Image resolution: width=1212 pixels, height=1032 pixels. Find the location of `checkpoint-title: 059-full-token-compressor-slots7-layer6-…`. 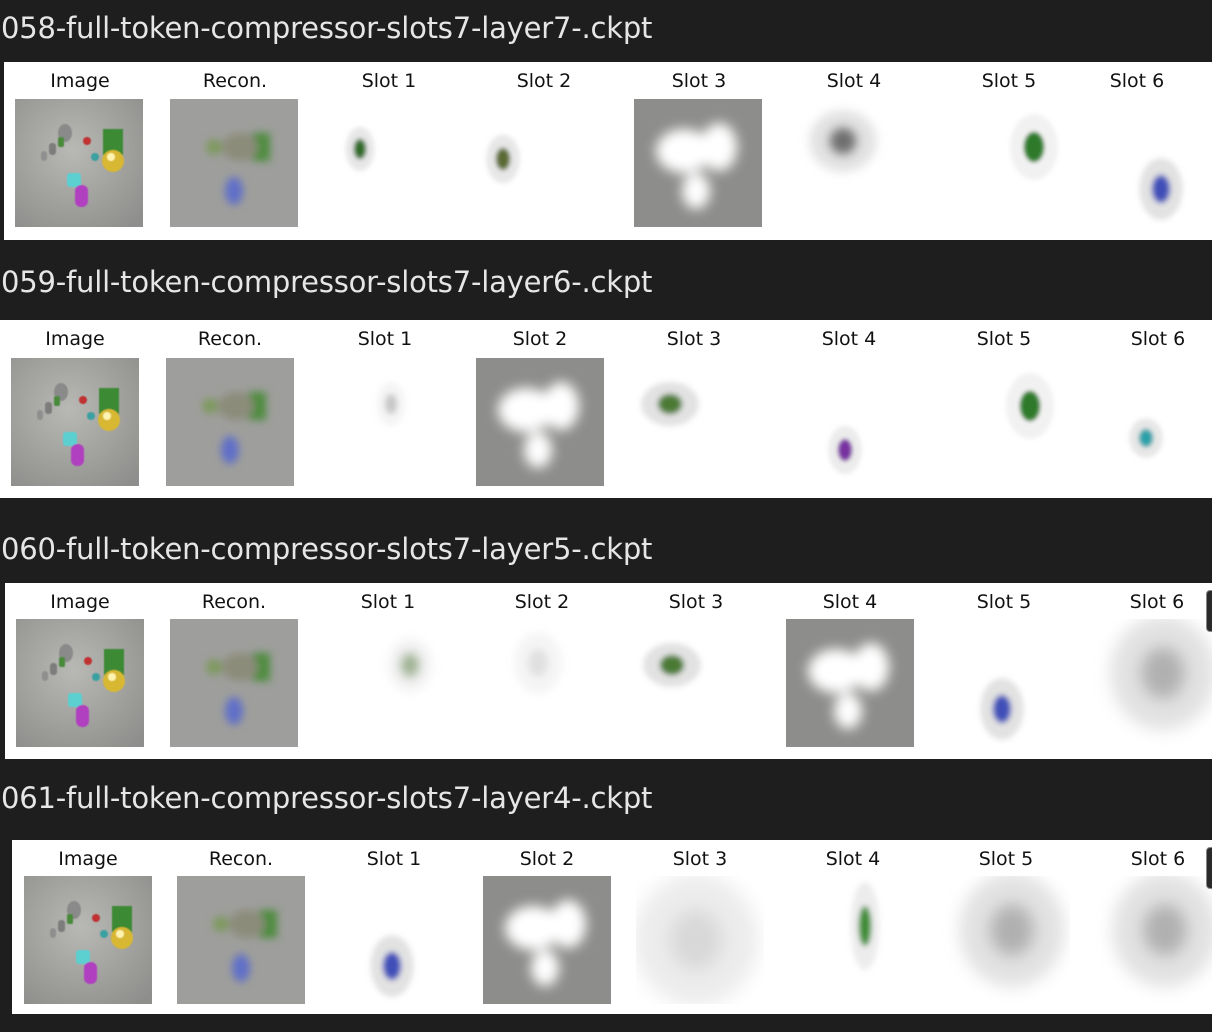

checkpoint-title: 059-full-token-compressor-slots7-layer6-… is located at coordinates (327, 282).